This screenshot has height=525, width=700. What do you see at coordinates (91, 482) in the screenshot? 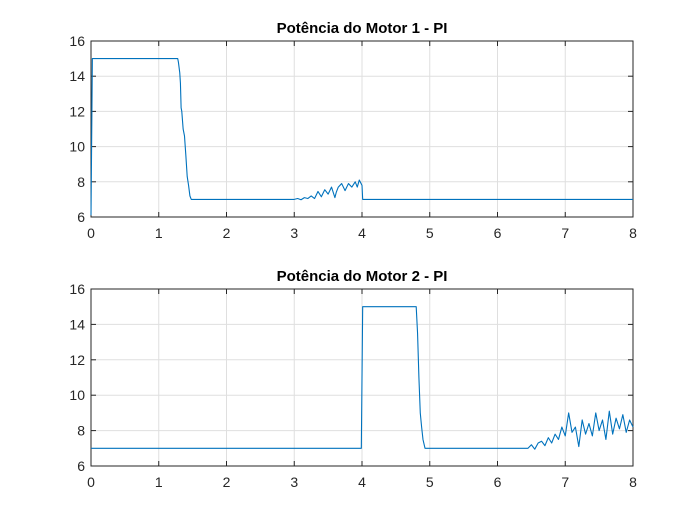
I see `motor-2-x-tick-label: 0` at bounding box center [91, 482].